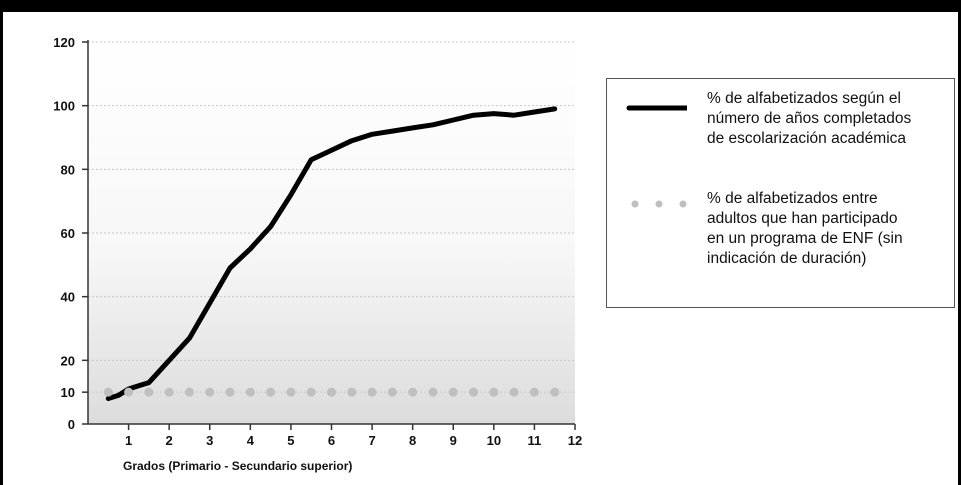  What do you see at coordinates (494, 440) in the screenshot?
I see `x-tick-label: 10` at bounding box center [494, 440].